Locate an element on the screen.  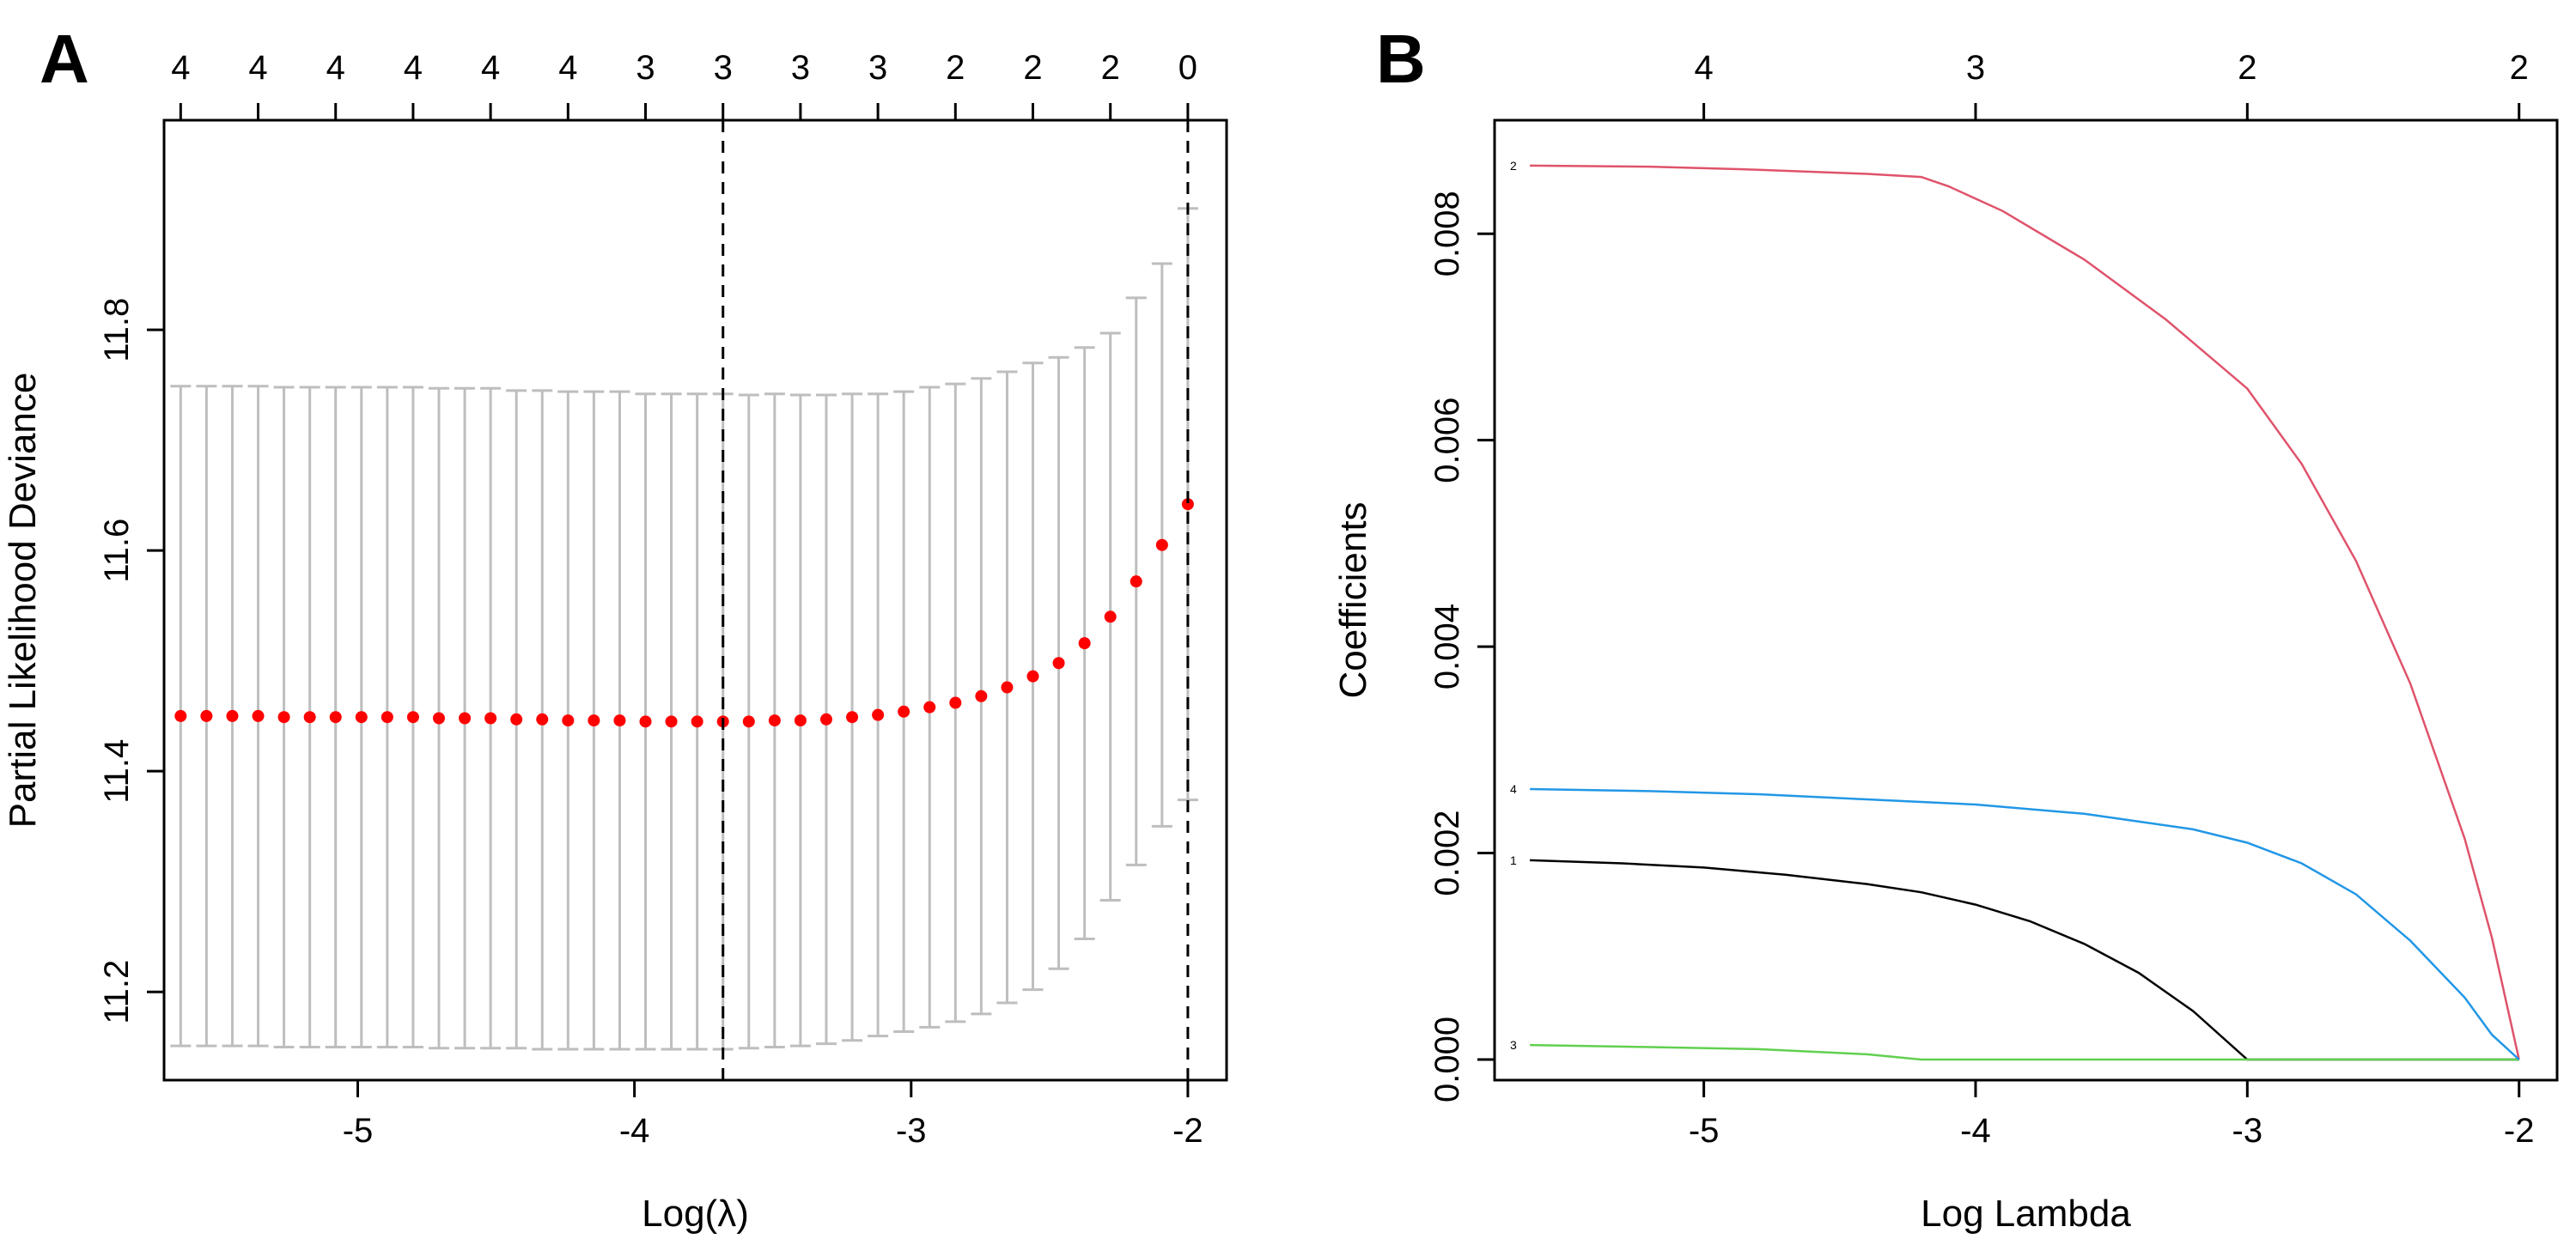
coefficient-path-label: 2 is located at coordinates (1513, 166).